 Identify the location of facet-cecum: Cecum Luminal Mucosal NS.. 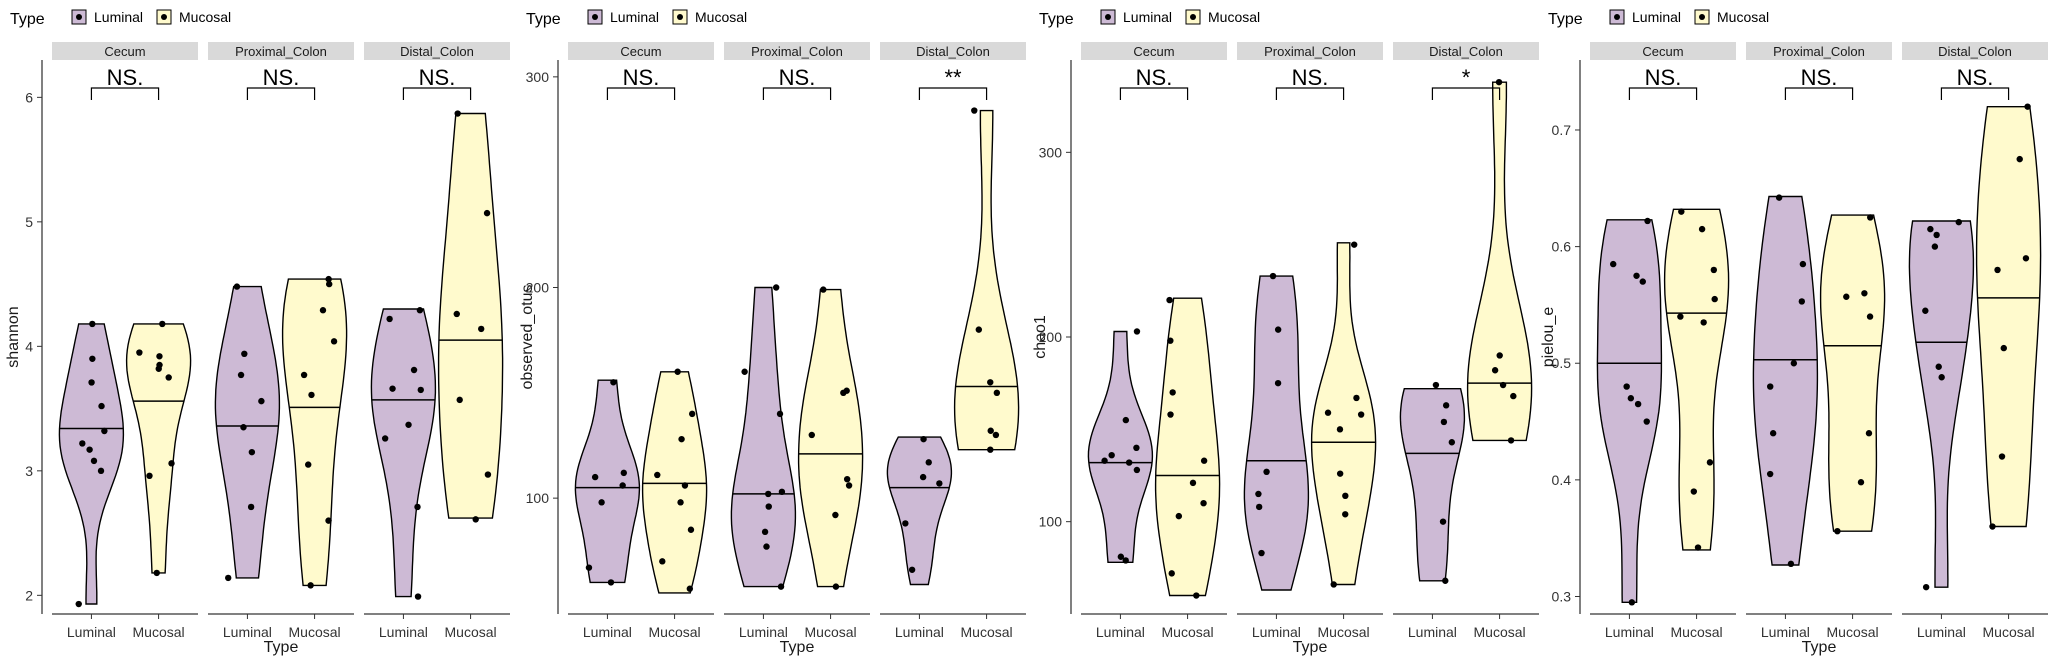
(1154, 341).